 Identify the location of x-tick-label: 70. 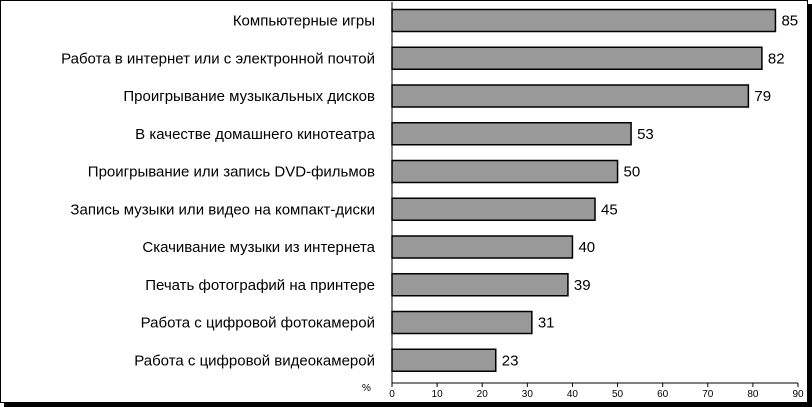
(708, 394).